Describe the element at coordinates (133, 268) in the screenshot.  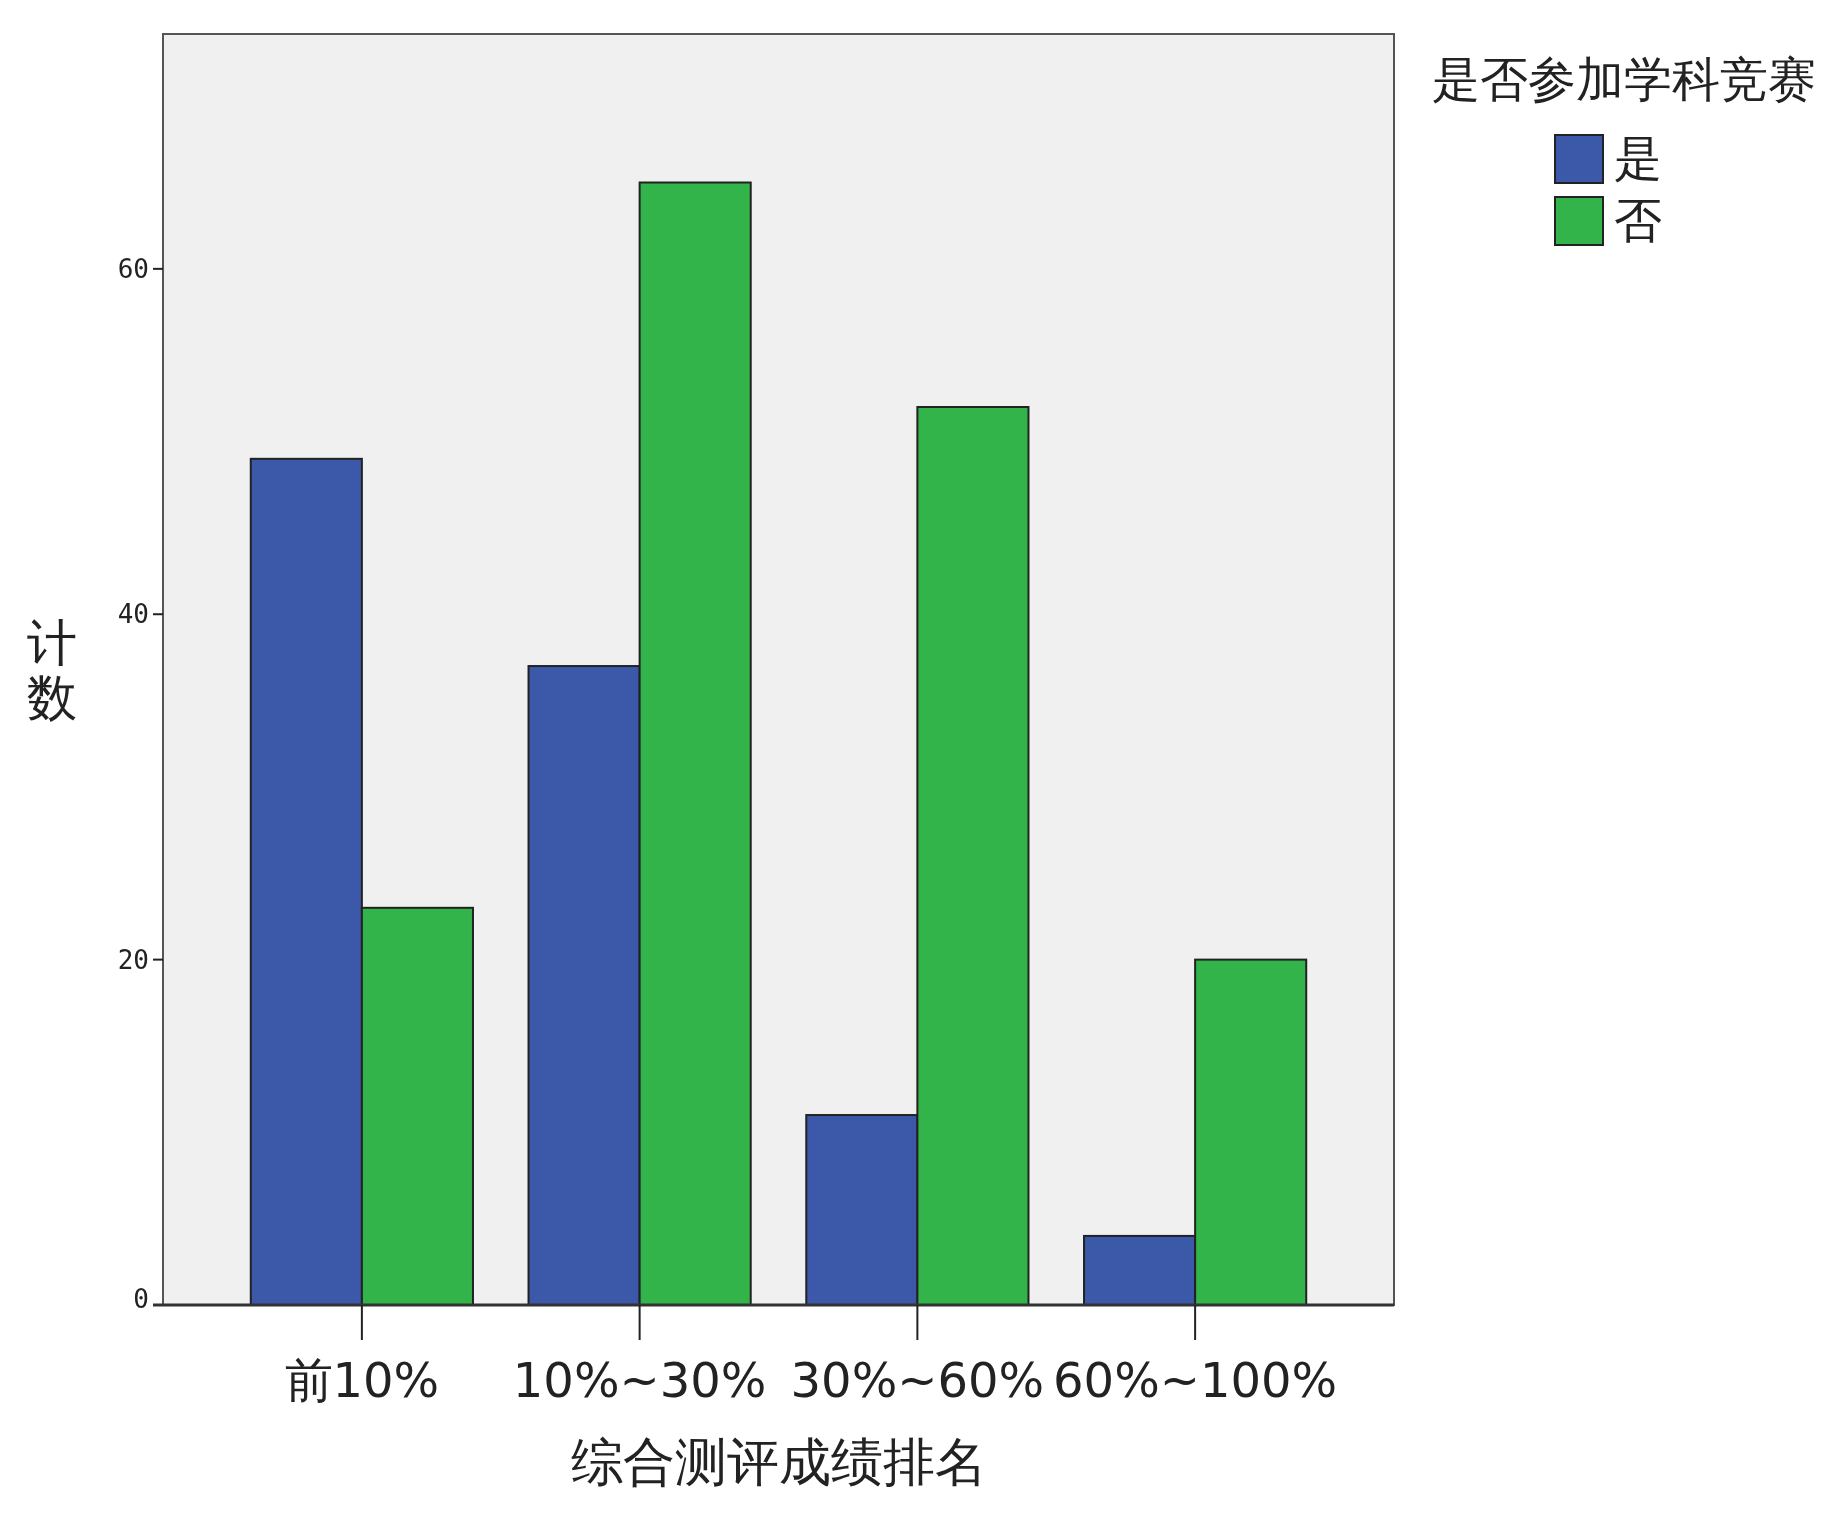
I see `y-tick-label: 60` at that location.